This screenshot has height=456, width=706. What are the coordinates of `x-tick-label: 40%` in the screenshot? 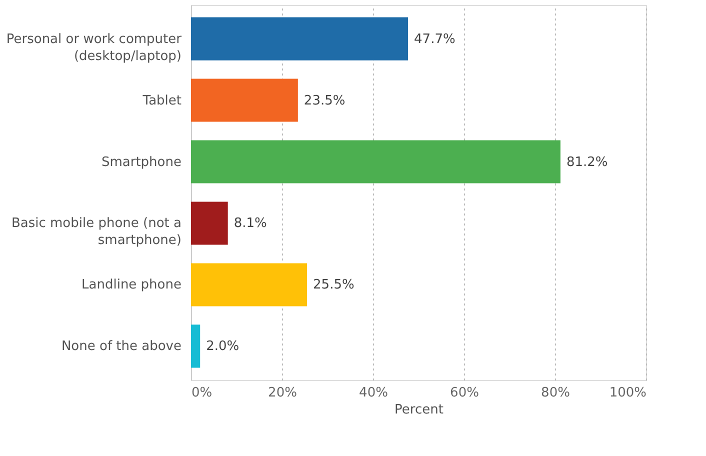 It's located at (373, 393).